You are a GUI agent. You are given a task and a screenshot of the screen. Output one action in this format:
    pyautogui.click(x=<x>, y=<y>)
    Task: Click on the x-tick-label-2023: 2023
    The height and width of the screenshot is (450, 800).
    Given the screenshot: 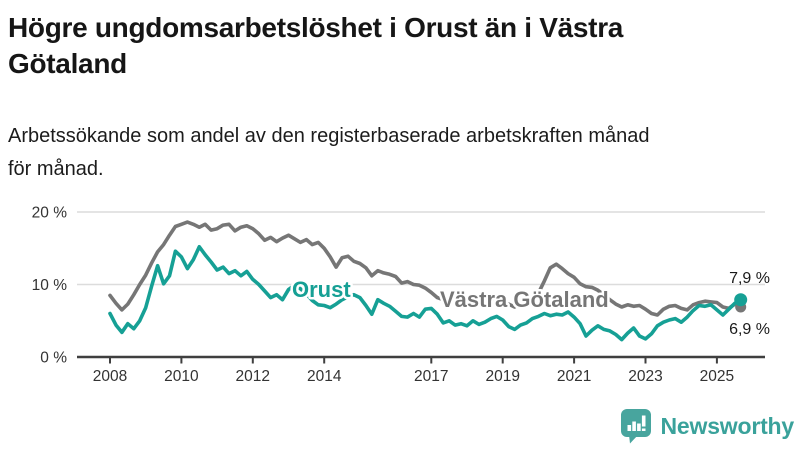 What is the action you would take?
    pyautogui.click(x=645, y=376)
    